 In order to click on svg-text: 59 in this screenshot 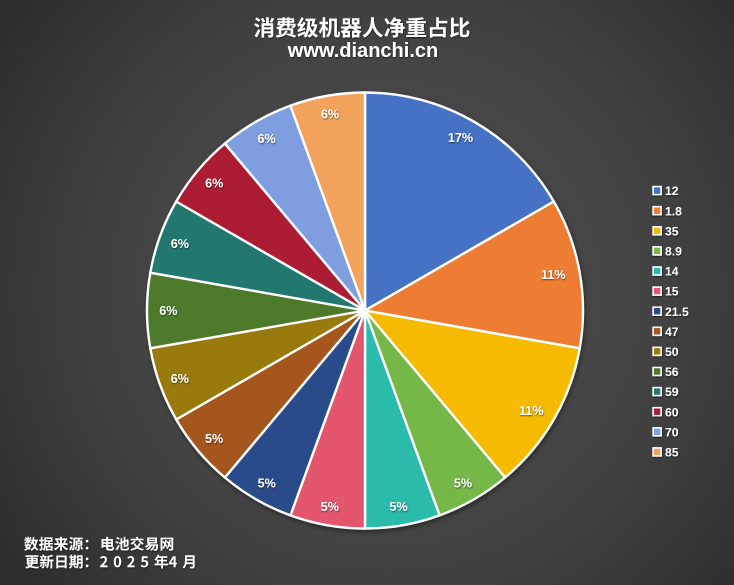, I will do `click(672, 392)`.